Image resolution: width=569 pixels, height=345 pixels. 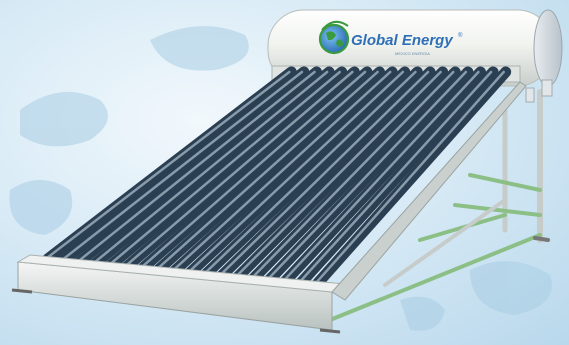 I want to click on globe-icon, so click(x=334, y=39).